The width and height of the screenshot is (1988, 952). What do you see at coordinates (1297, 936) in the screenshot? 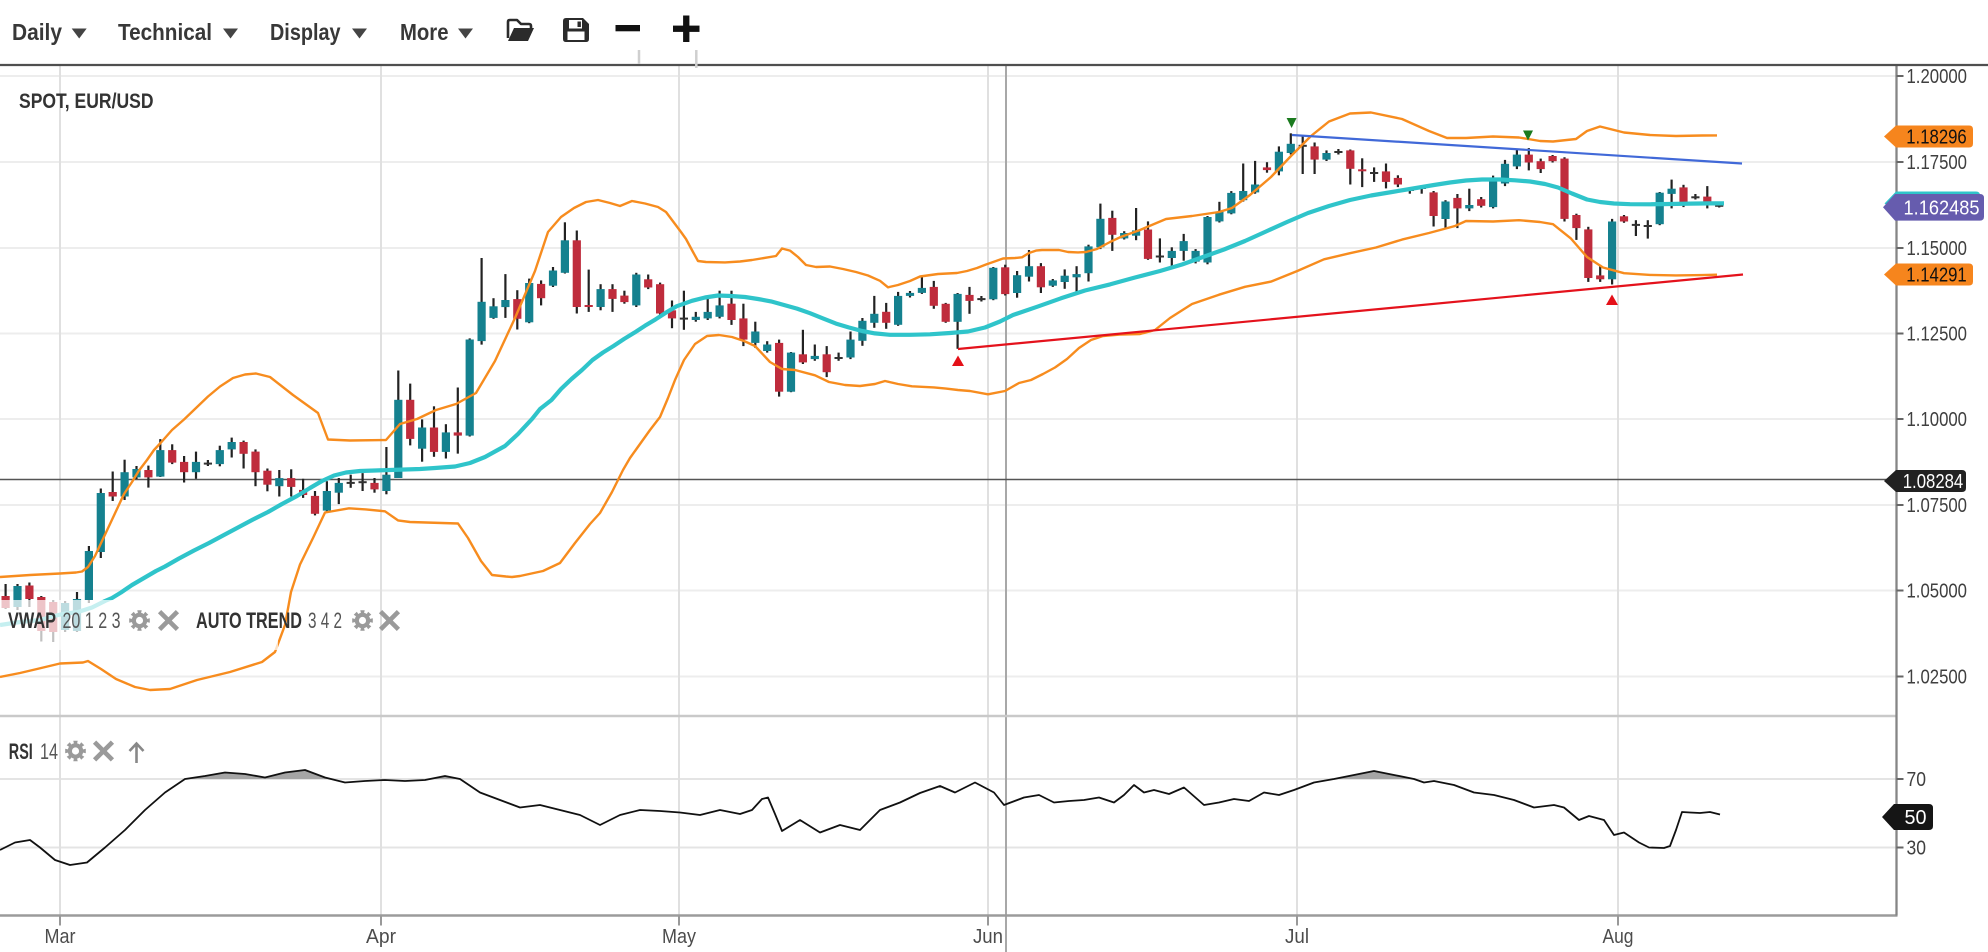
I see `svg-text: Jul` at bounding box center [1297, 936].